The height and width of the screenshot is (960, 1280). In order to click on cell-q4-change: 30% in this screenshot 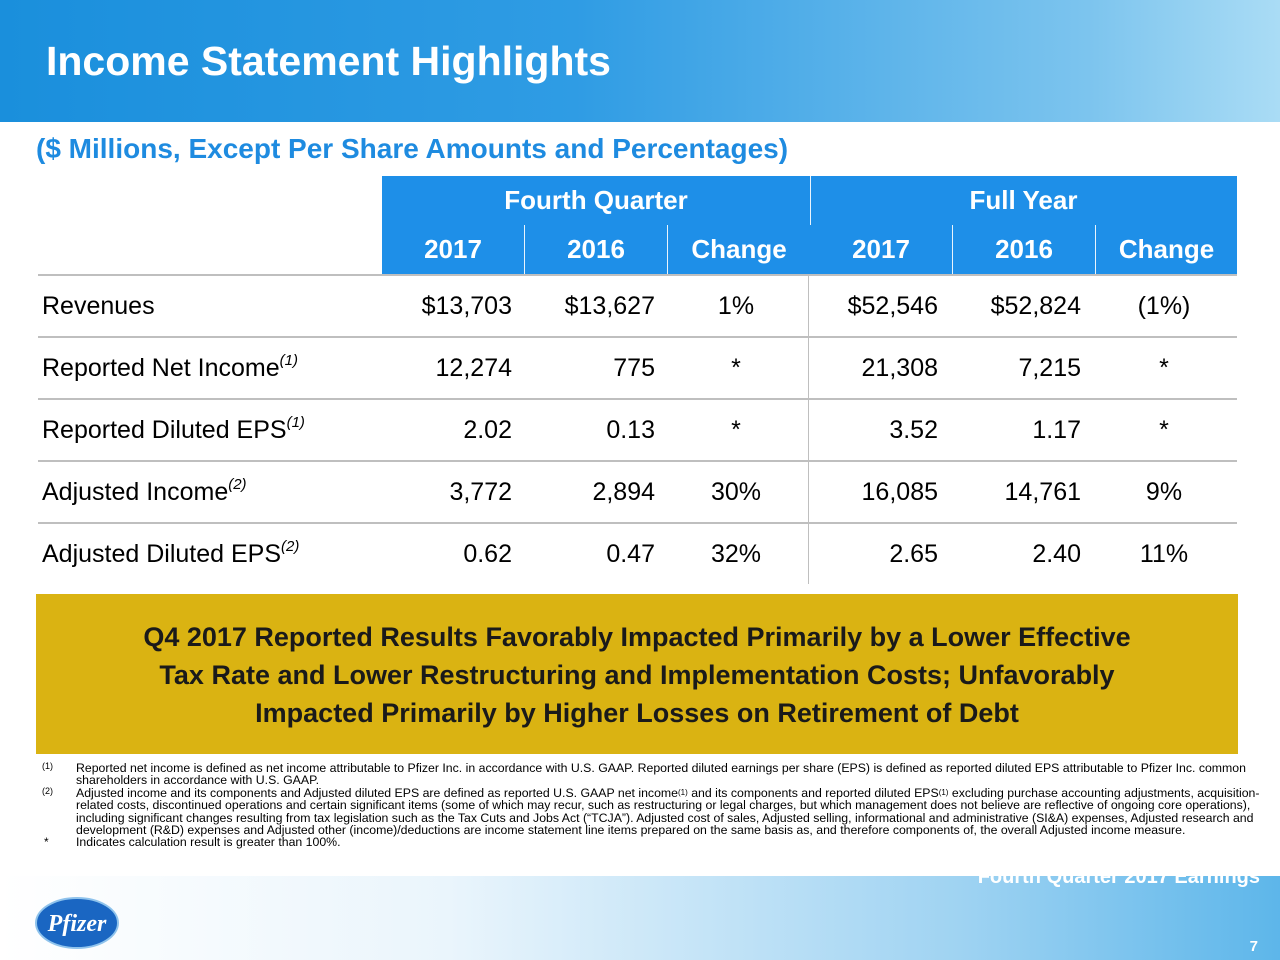, I will do `click(736, 492)`.